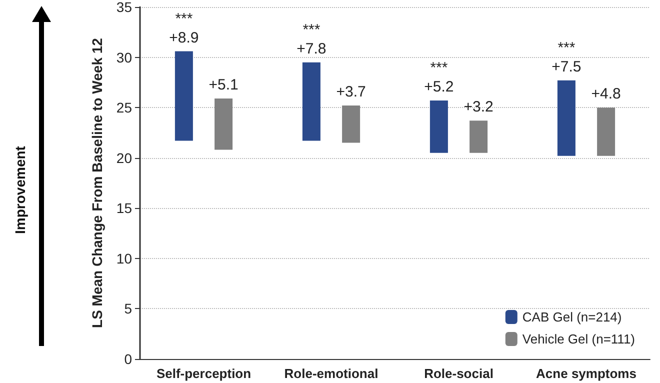 This screenshot has height=383, width=660. What do you see at coordinates (606, 94) in the screenshot?
I see `data-label: +4.8` at bounding box center [606, 94].